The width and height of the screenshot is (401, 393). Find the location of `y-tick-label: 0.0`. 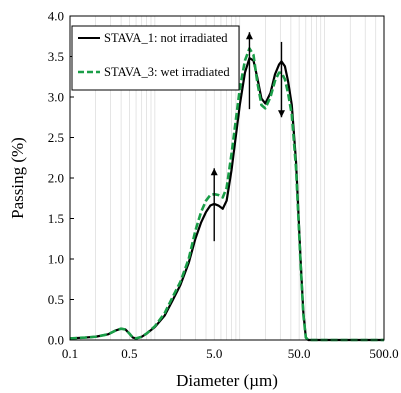

y-tick-label: 0.0 is located at coordinates (56, 340).